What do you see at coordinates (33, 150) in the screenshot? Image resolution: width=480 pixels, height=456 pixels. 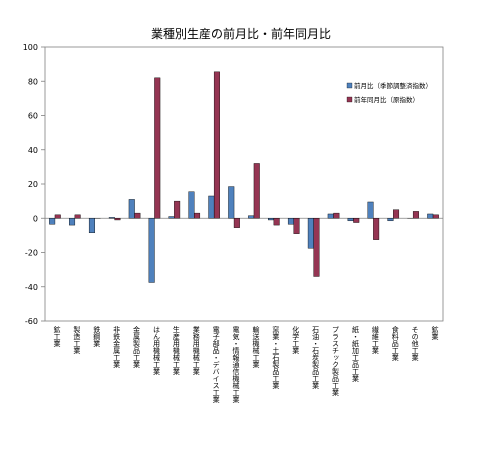 I see `y-tick-label: 40` at bounding box center [33, 150].